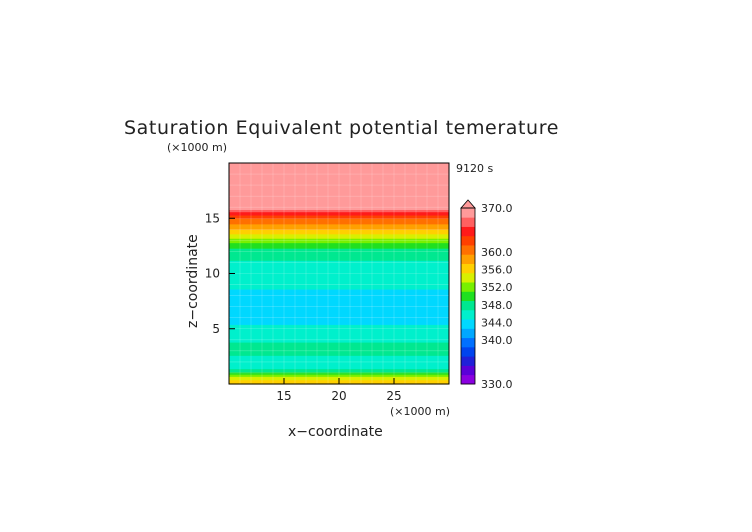  What do you see at coordinates (497, 384) in the screenshot?
I see `colorbar-tick-label: 330.0` at bounding box center [497, 384].